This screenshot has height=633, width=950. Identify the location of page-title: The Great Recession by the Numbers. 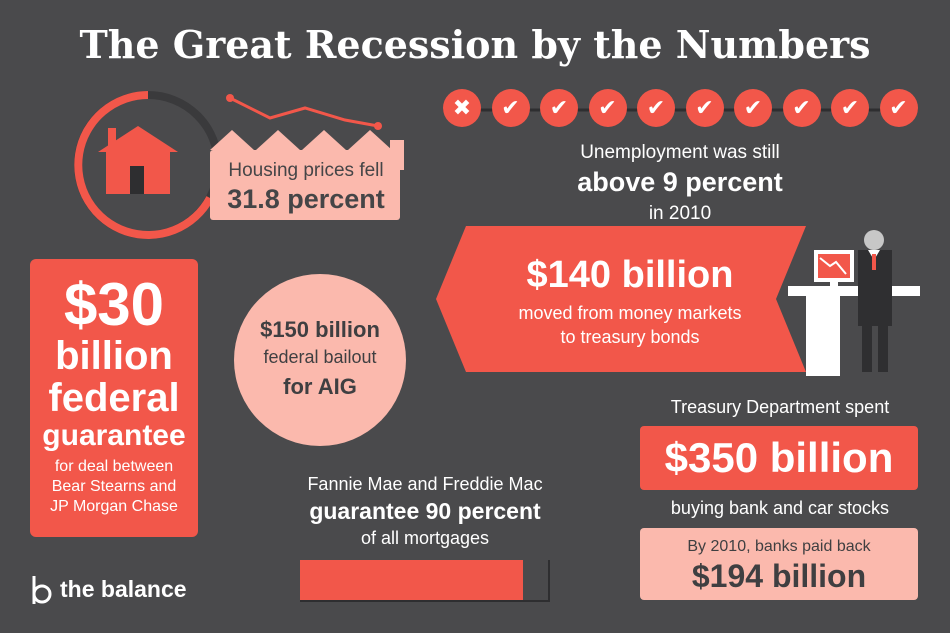
(475, 44).